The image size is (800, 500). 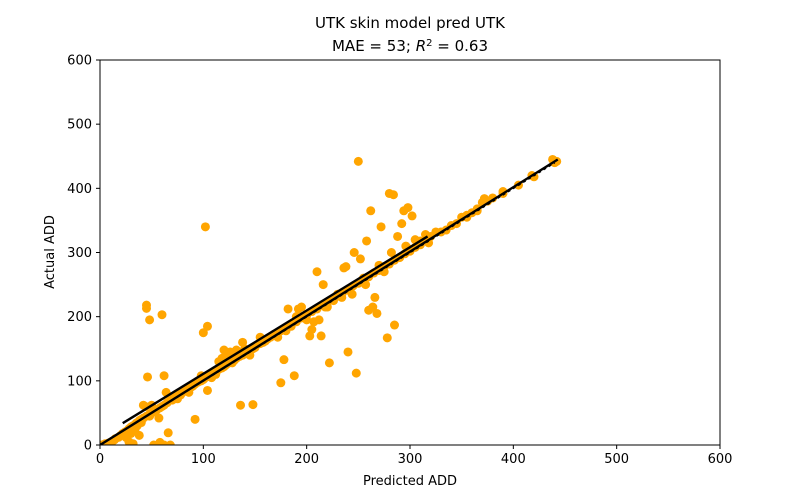 I want to click on chart-title-line-2: MAE = 53; R2 = 0.63, so click(x=410, y=46).